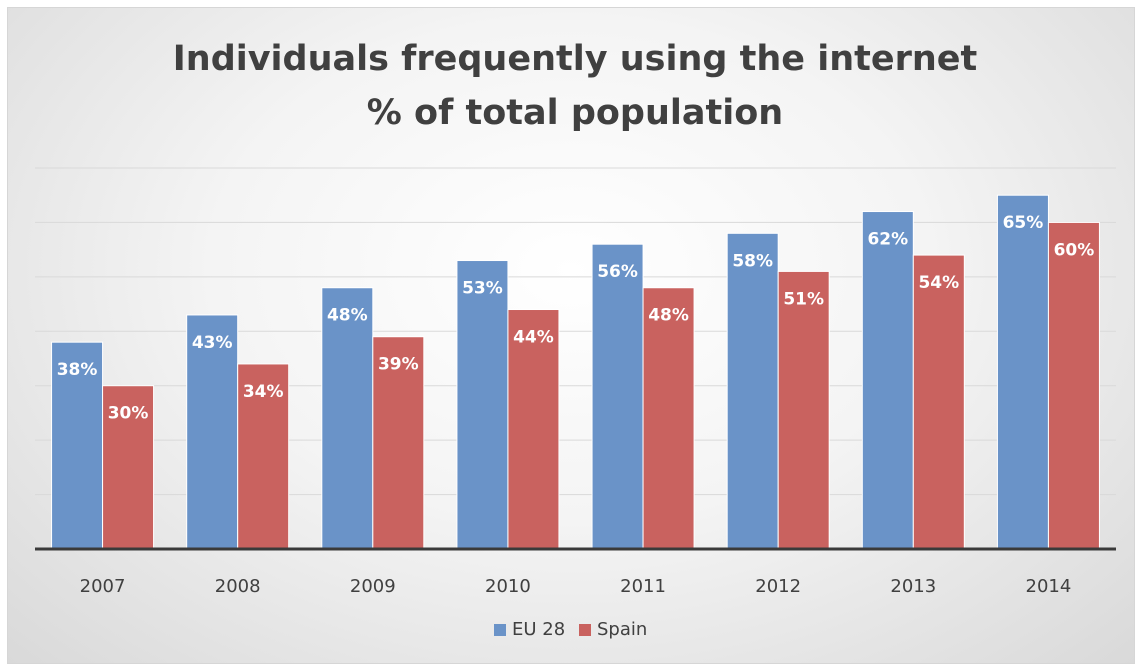 This screenshot has height=666, width=1137. I want to click on bar-eu-28-2013, so click(887, 380).